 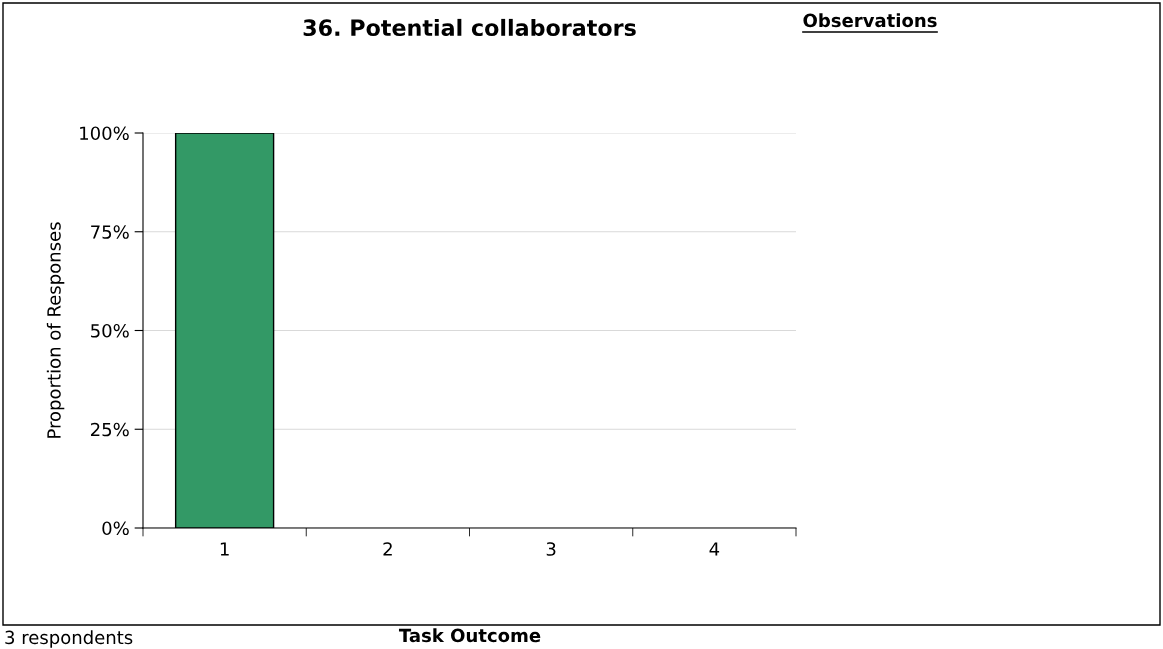 I want to click on chart-title: 36. Potential collaborators, so click(x=469, y=27).